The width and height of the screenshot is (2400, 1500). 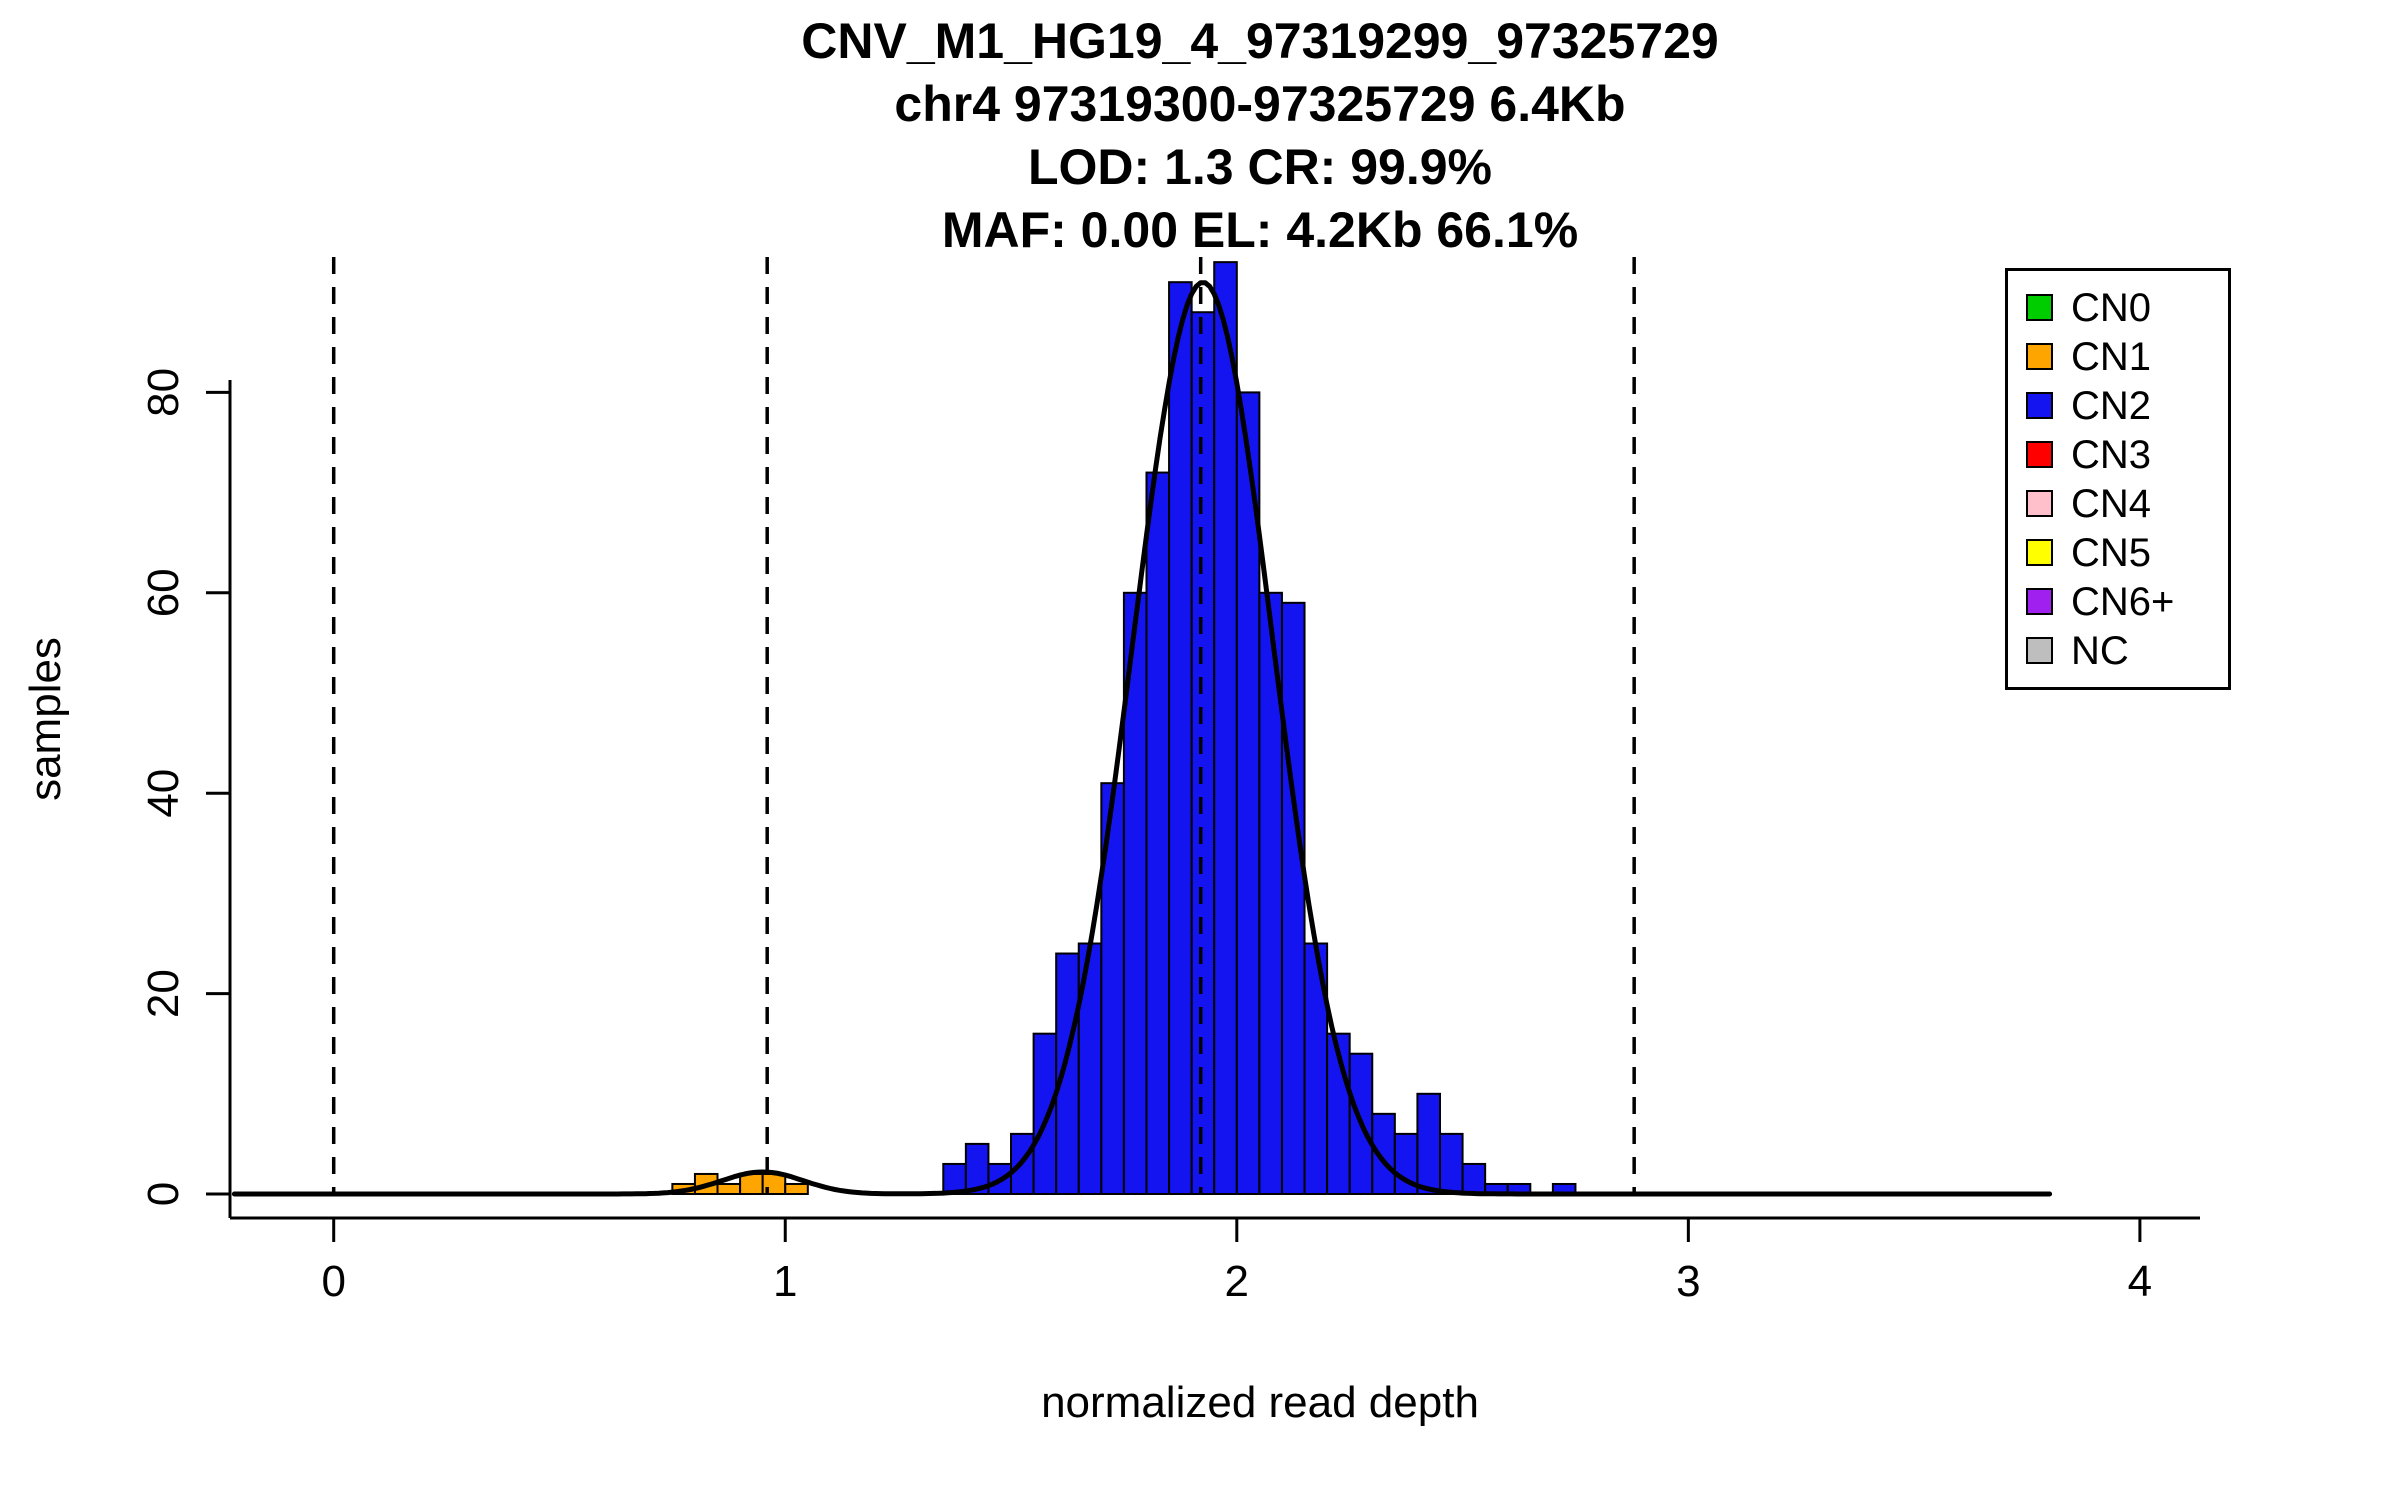 What do you see at coordinates (2111, 356) in the screenshot?
I see `legend-label: CN1` at bounding box center [2111, 356].